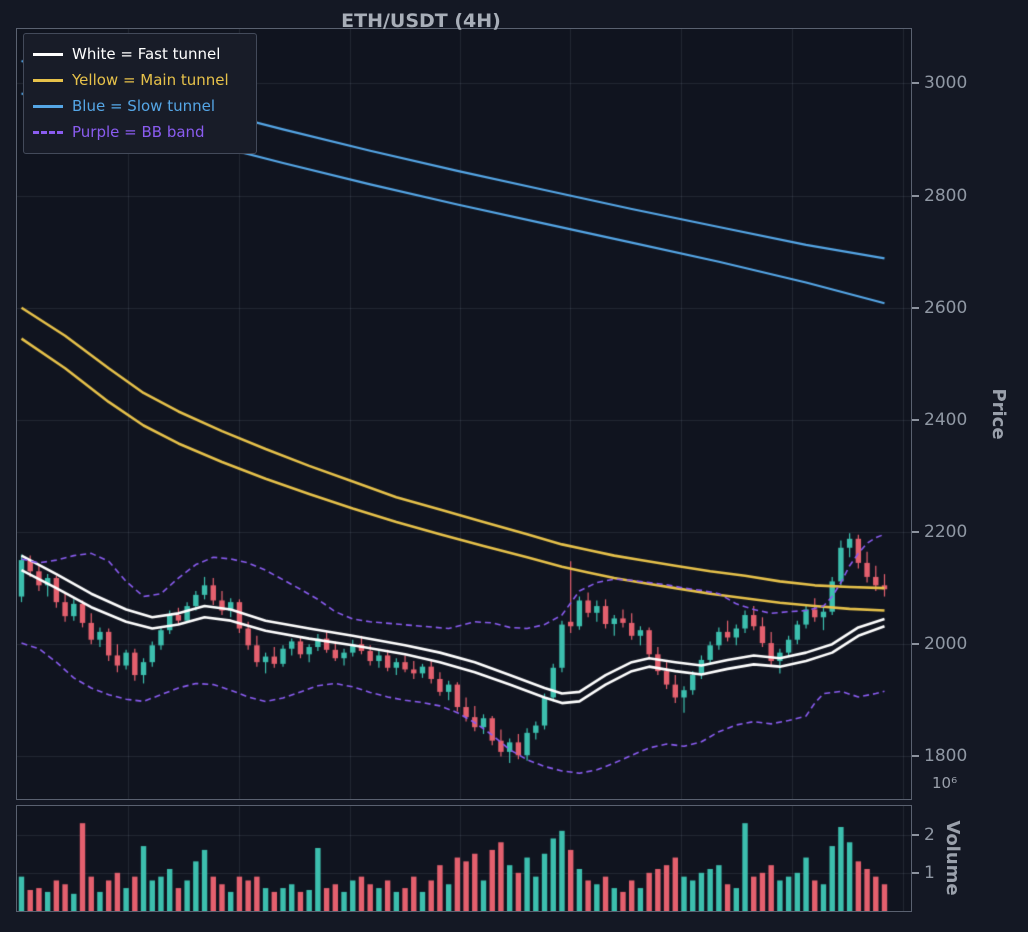  I want to click on axis-tick: 2, so click(923, 835).